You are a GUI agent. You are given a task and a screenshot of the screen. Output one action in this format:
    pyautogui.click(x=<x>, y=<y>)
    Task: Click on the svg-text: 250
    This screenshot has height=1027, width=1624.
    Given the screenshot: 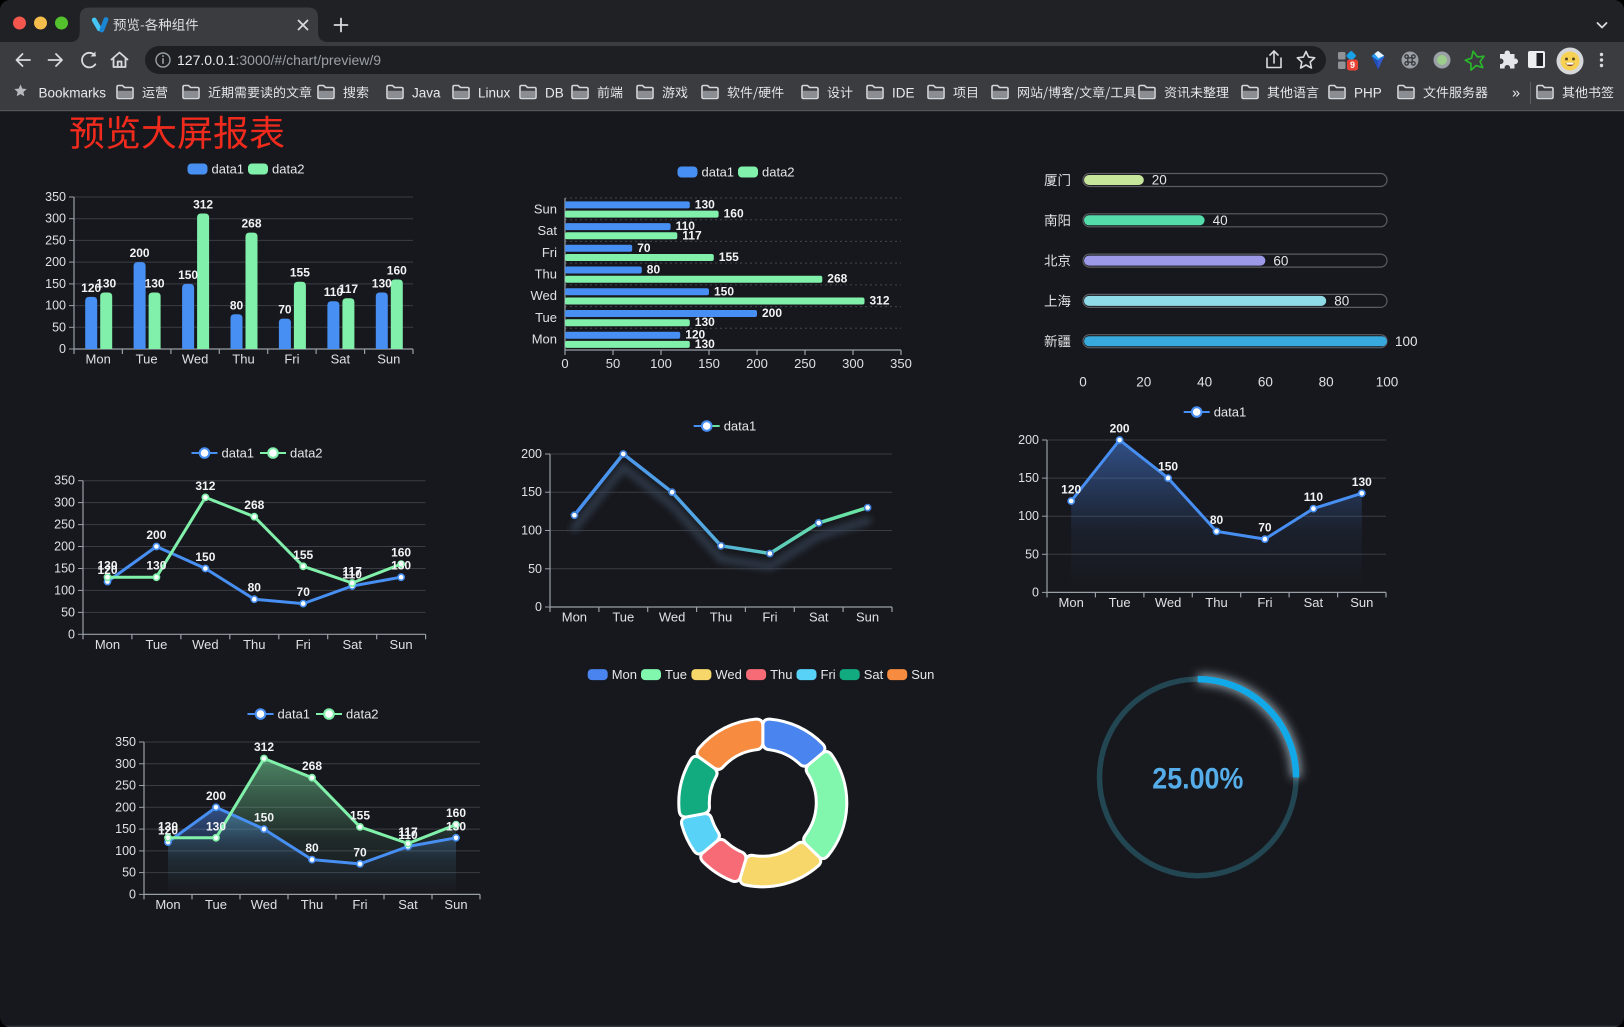 What is the action you would take?
    pyautogui.click(x=805, y=363)
    